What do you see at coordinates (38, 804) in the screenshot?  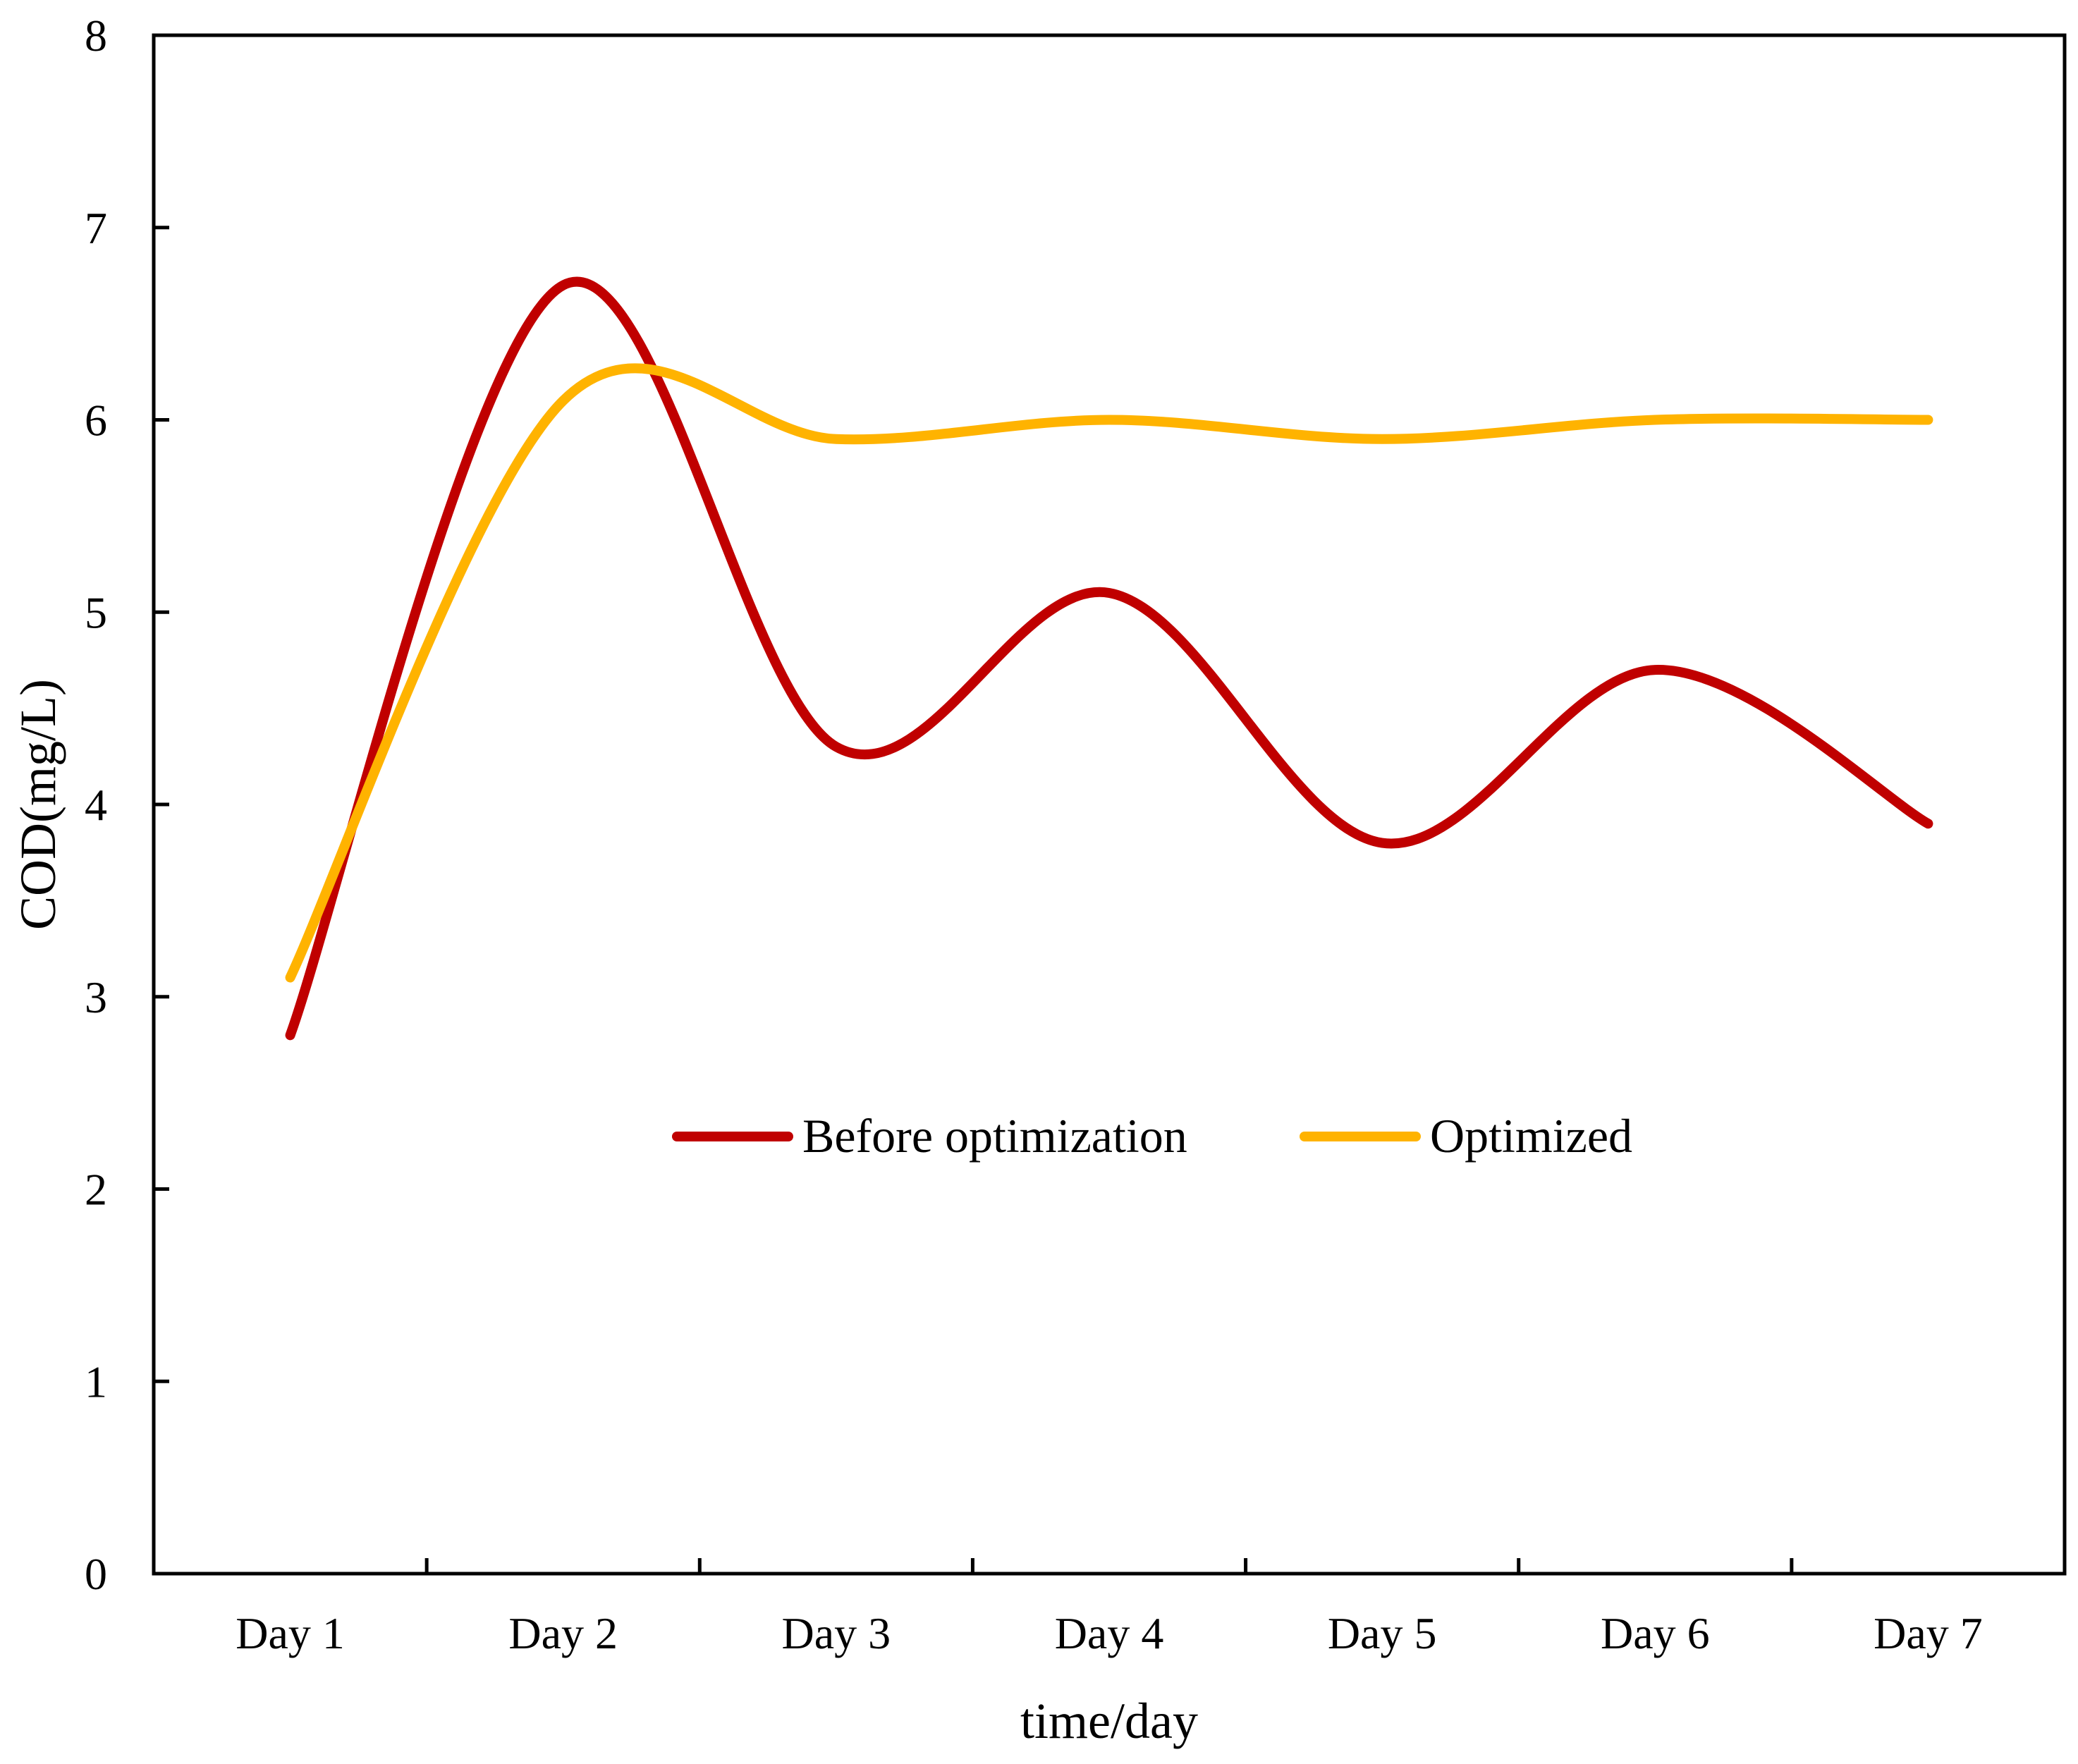 I see `y-axis-title: COD(mg/L)` at bounding box center [38, 804].